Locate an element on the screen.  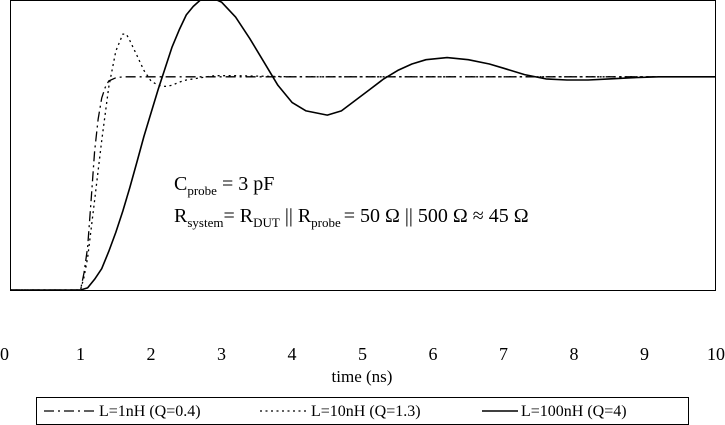
x-tick-label: 5 is located at coordinates (362, 354).